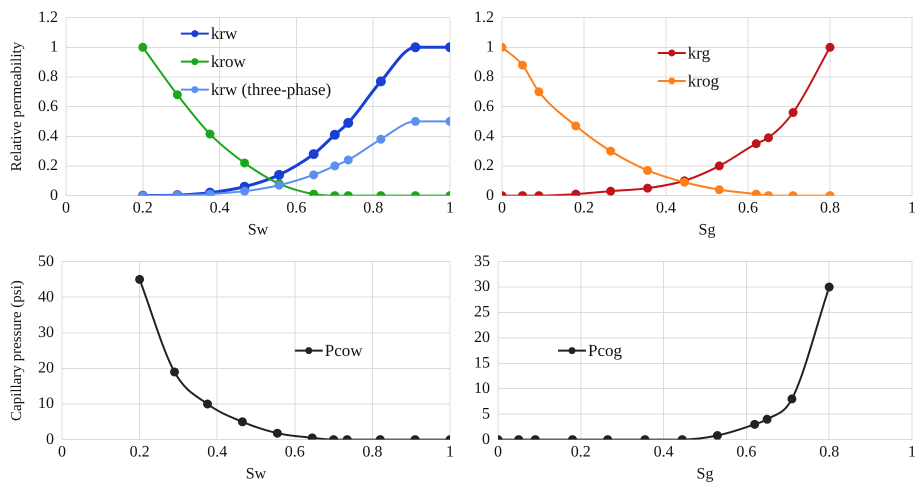 The width and height of the screenshot is (924, 488). What do you see at coordinates (46, 297) in the screenshot?
I see `y-tick-label: 40` at bounding box center [46, 297].